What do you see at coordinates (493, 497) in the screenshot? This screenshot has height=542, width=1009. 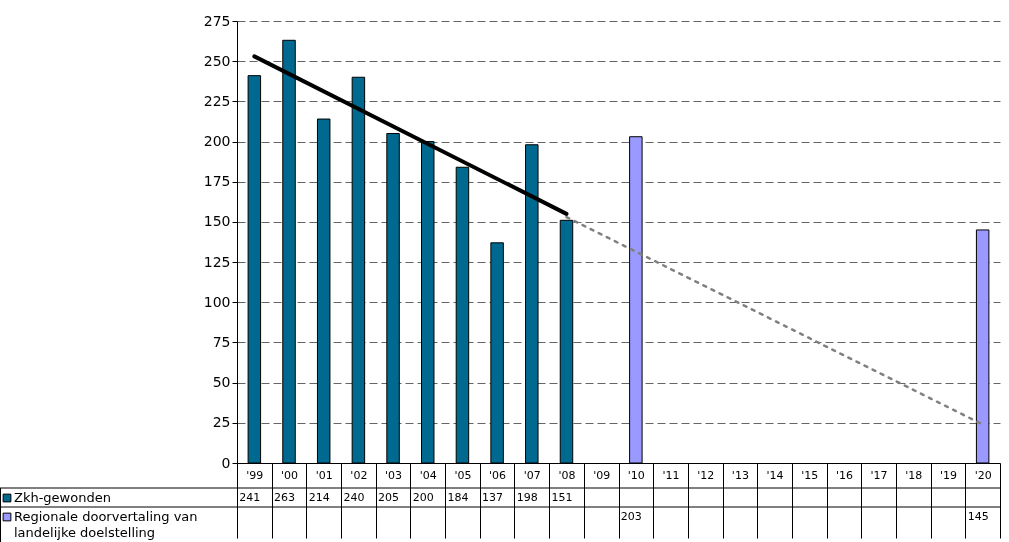 I see `data-label: 137` at bounding box center [493, 497].